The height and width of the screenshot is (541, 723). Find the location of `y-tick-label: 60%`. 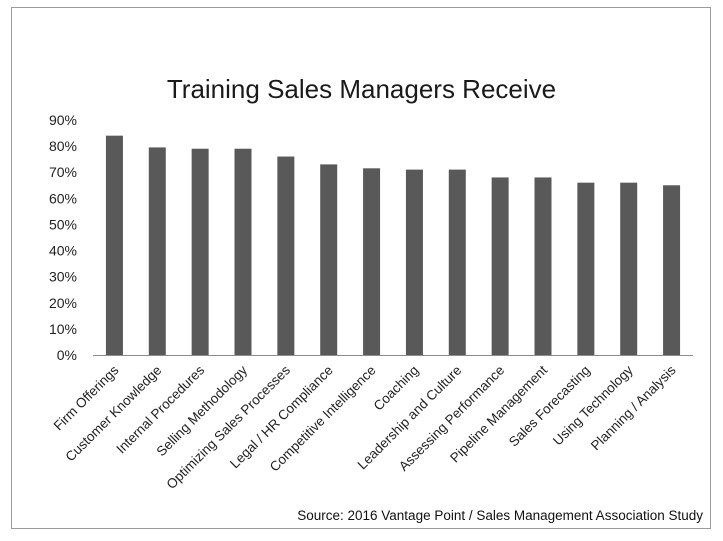

y-tick-label: 60% is located at coordinates (63, 198).